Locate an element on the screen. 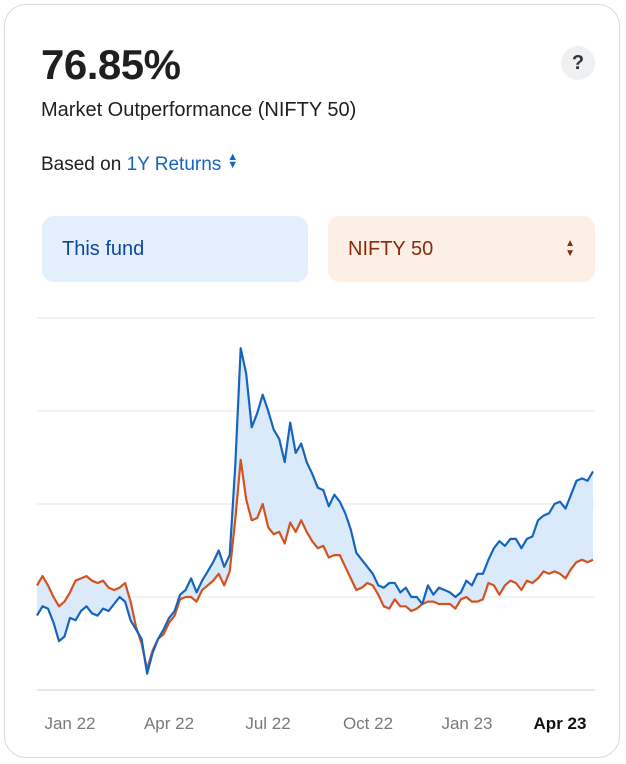  x-tick-label: Oct 22 is located at coordinates (368, 723).